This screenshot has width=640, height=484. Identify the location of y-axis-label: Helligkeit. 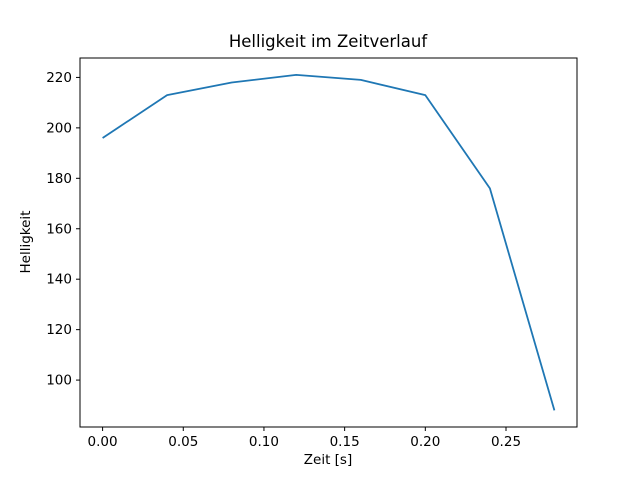
(26, 242).